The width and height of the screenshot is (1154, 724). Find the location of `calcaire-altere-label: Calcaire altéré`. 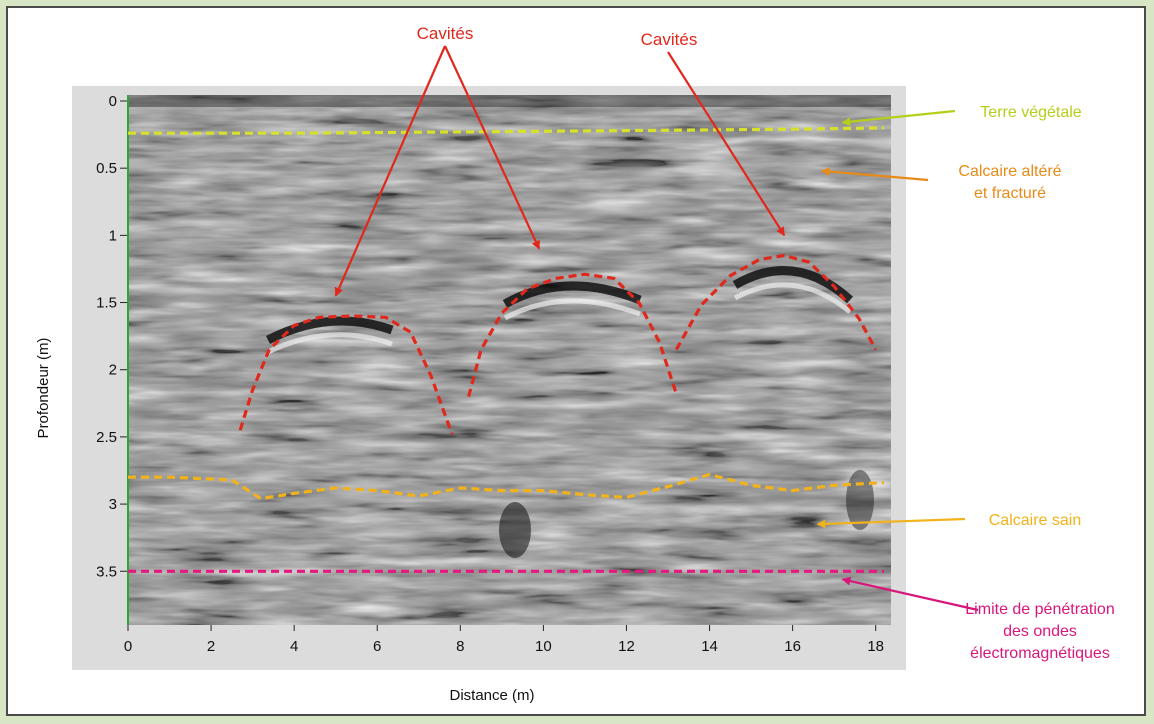

calcaire-altere-label: Calcaire altéré is located at coordinates (1009, 171).